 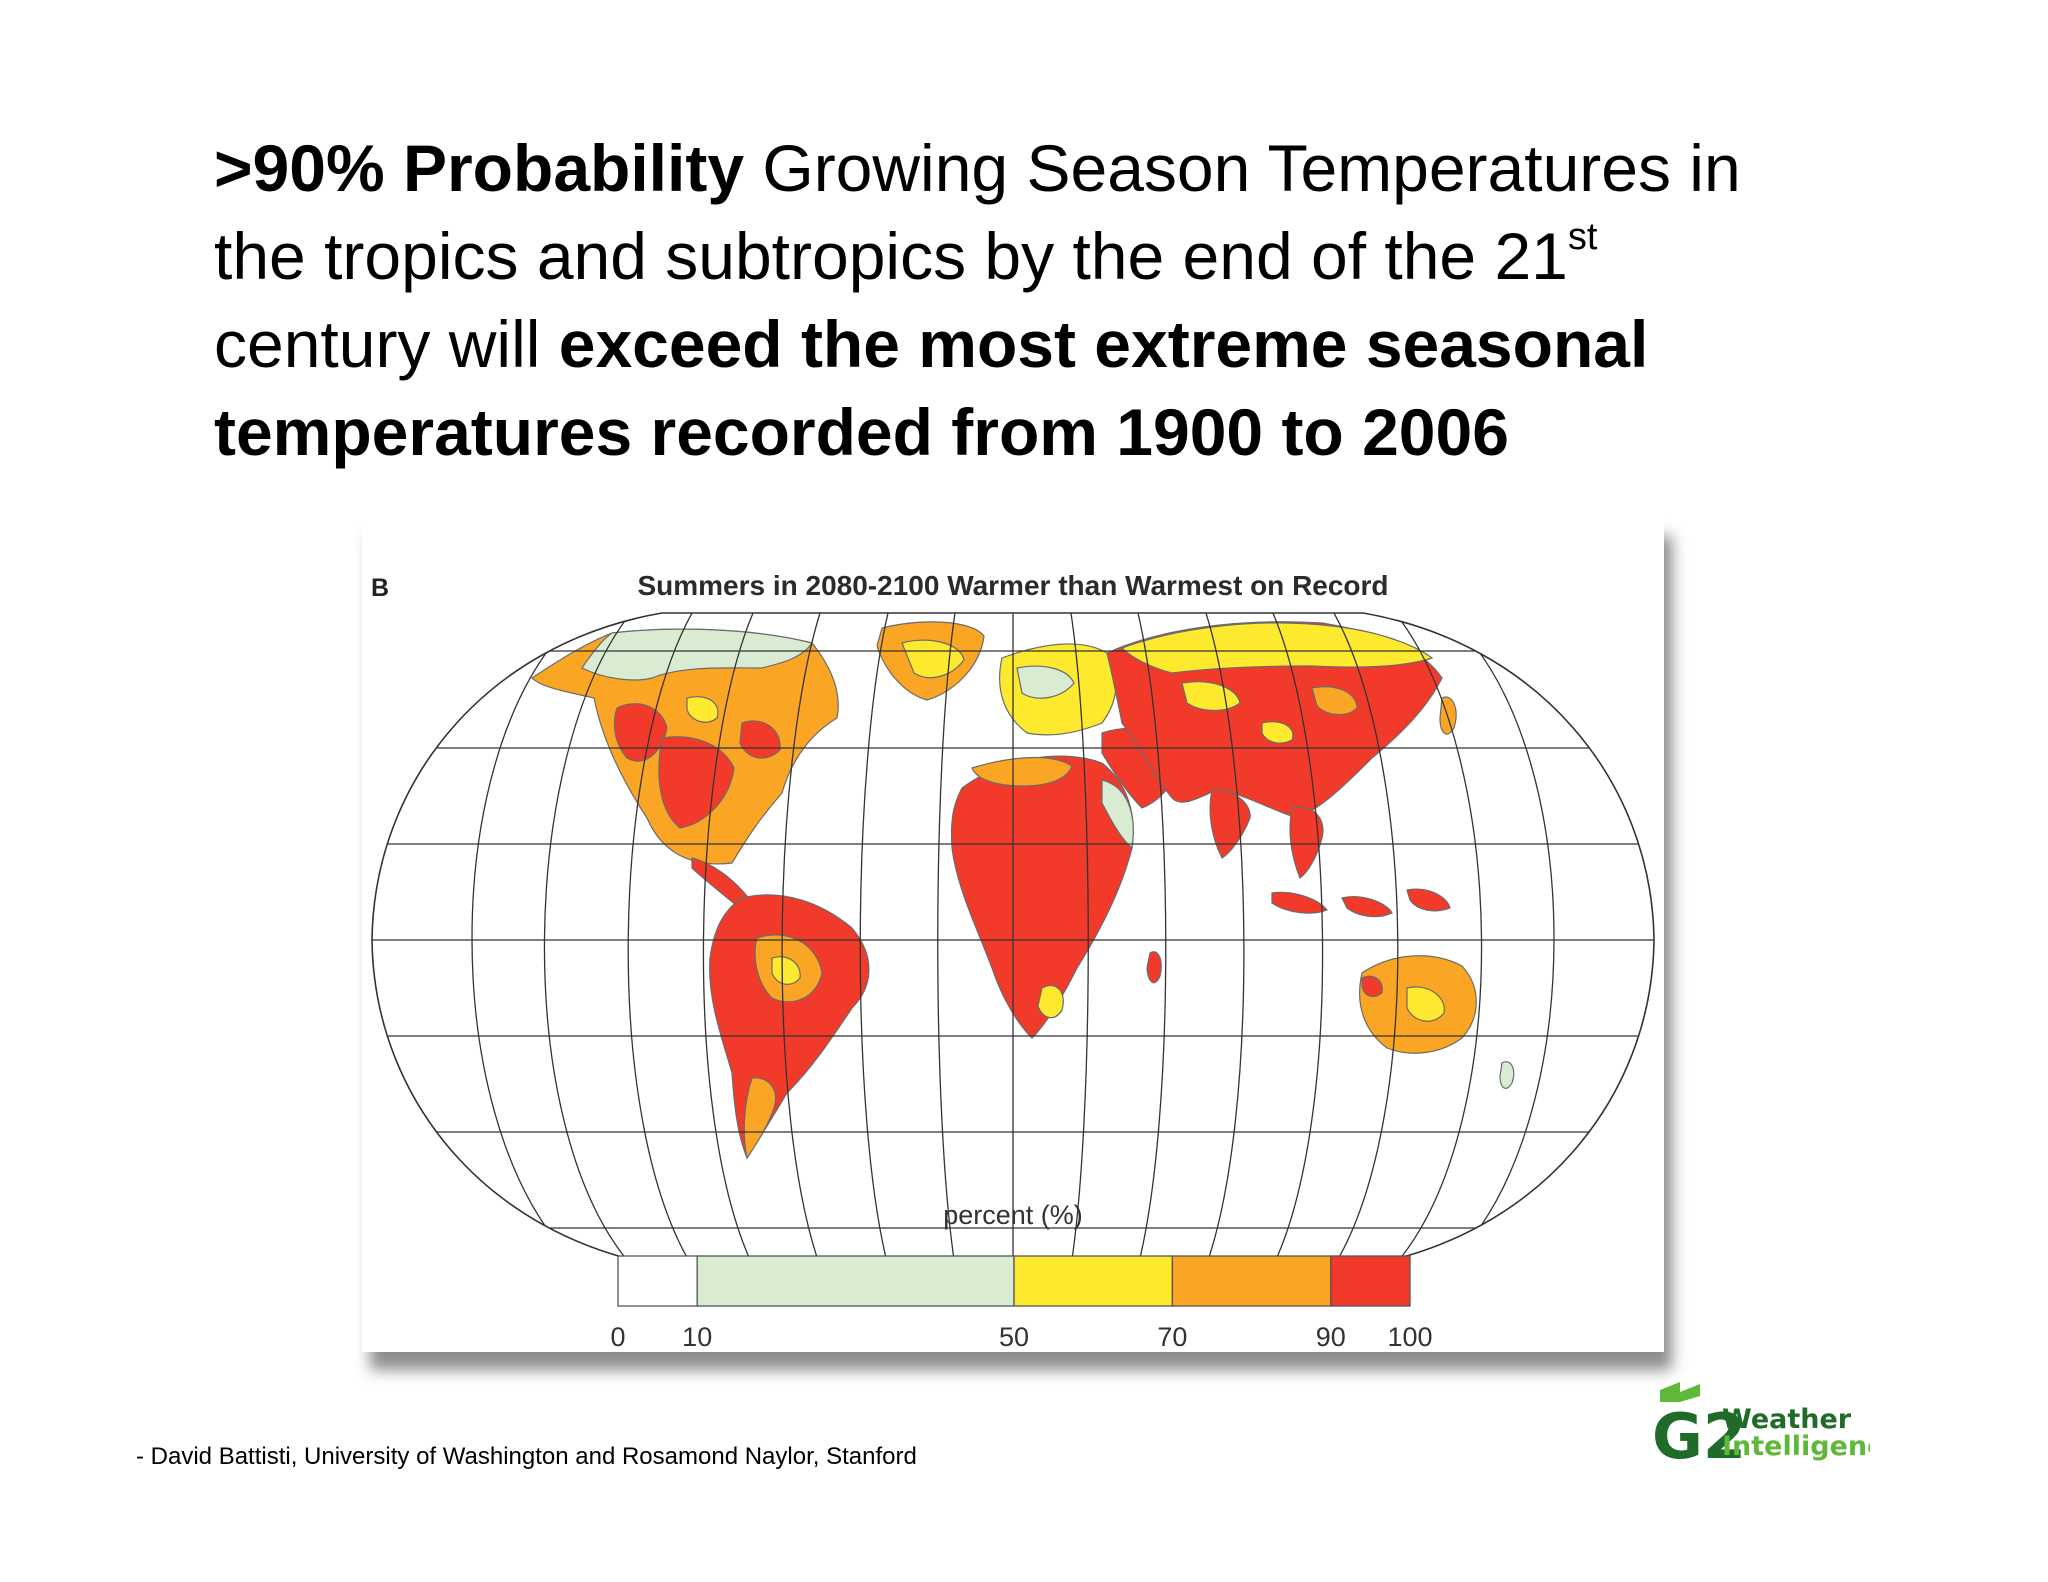 What do you see at coordinates (1699, 1434) in the screenshot?
I see `logo-mark: G2` at bounding box center [1699, 1434].